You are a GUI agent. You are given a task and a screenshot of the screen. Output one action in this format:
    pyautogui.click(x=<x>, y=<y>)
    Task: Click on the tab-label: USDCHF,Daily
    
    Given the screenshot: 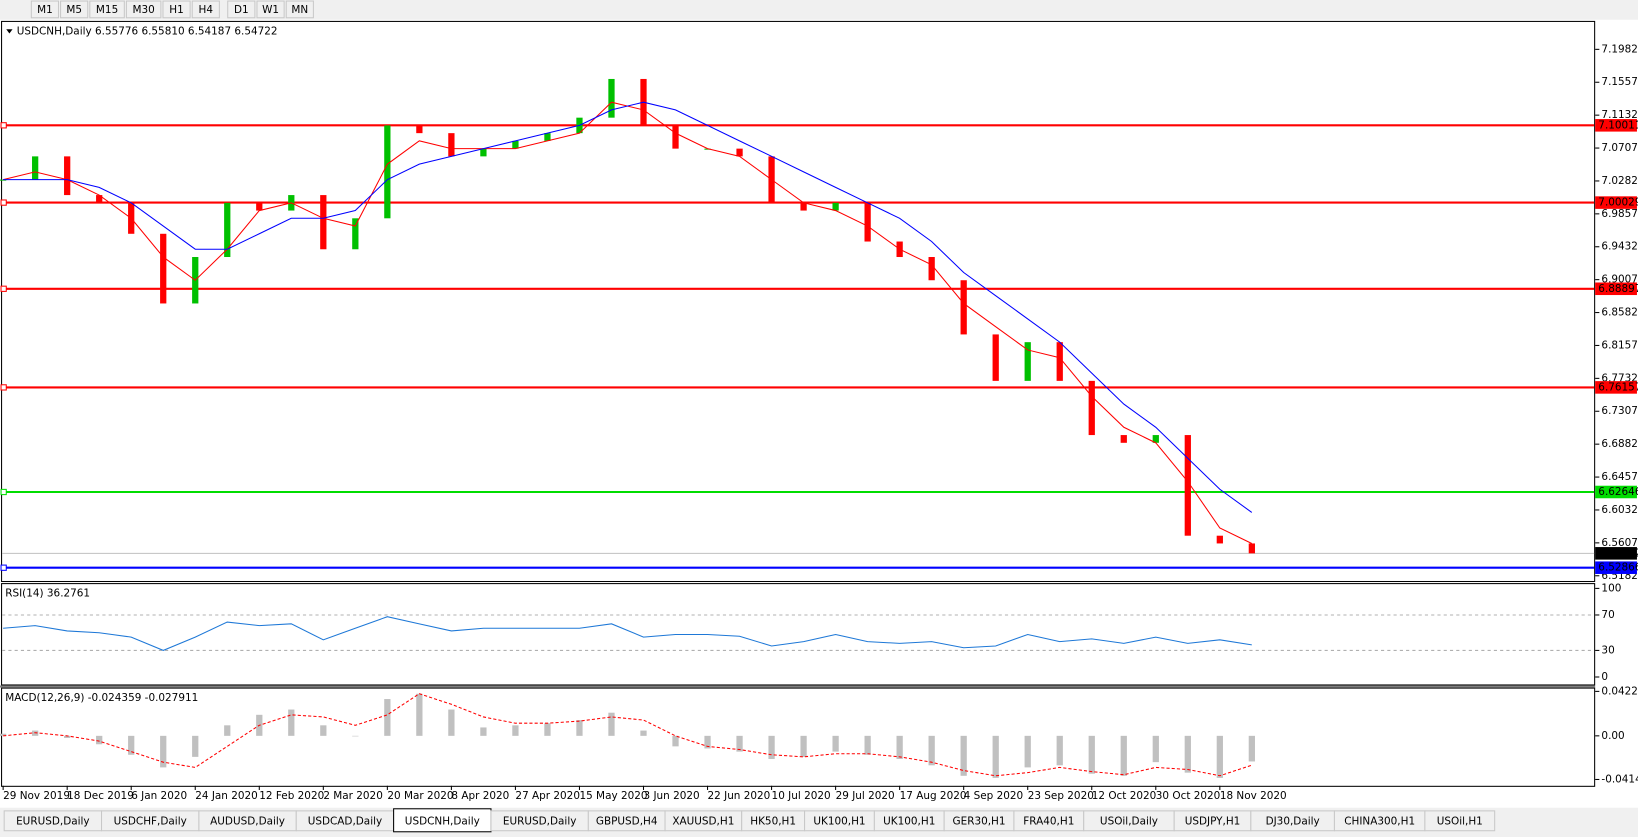 What is the action you would take?
    pyautogui.click(x=150, y=821)
    